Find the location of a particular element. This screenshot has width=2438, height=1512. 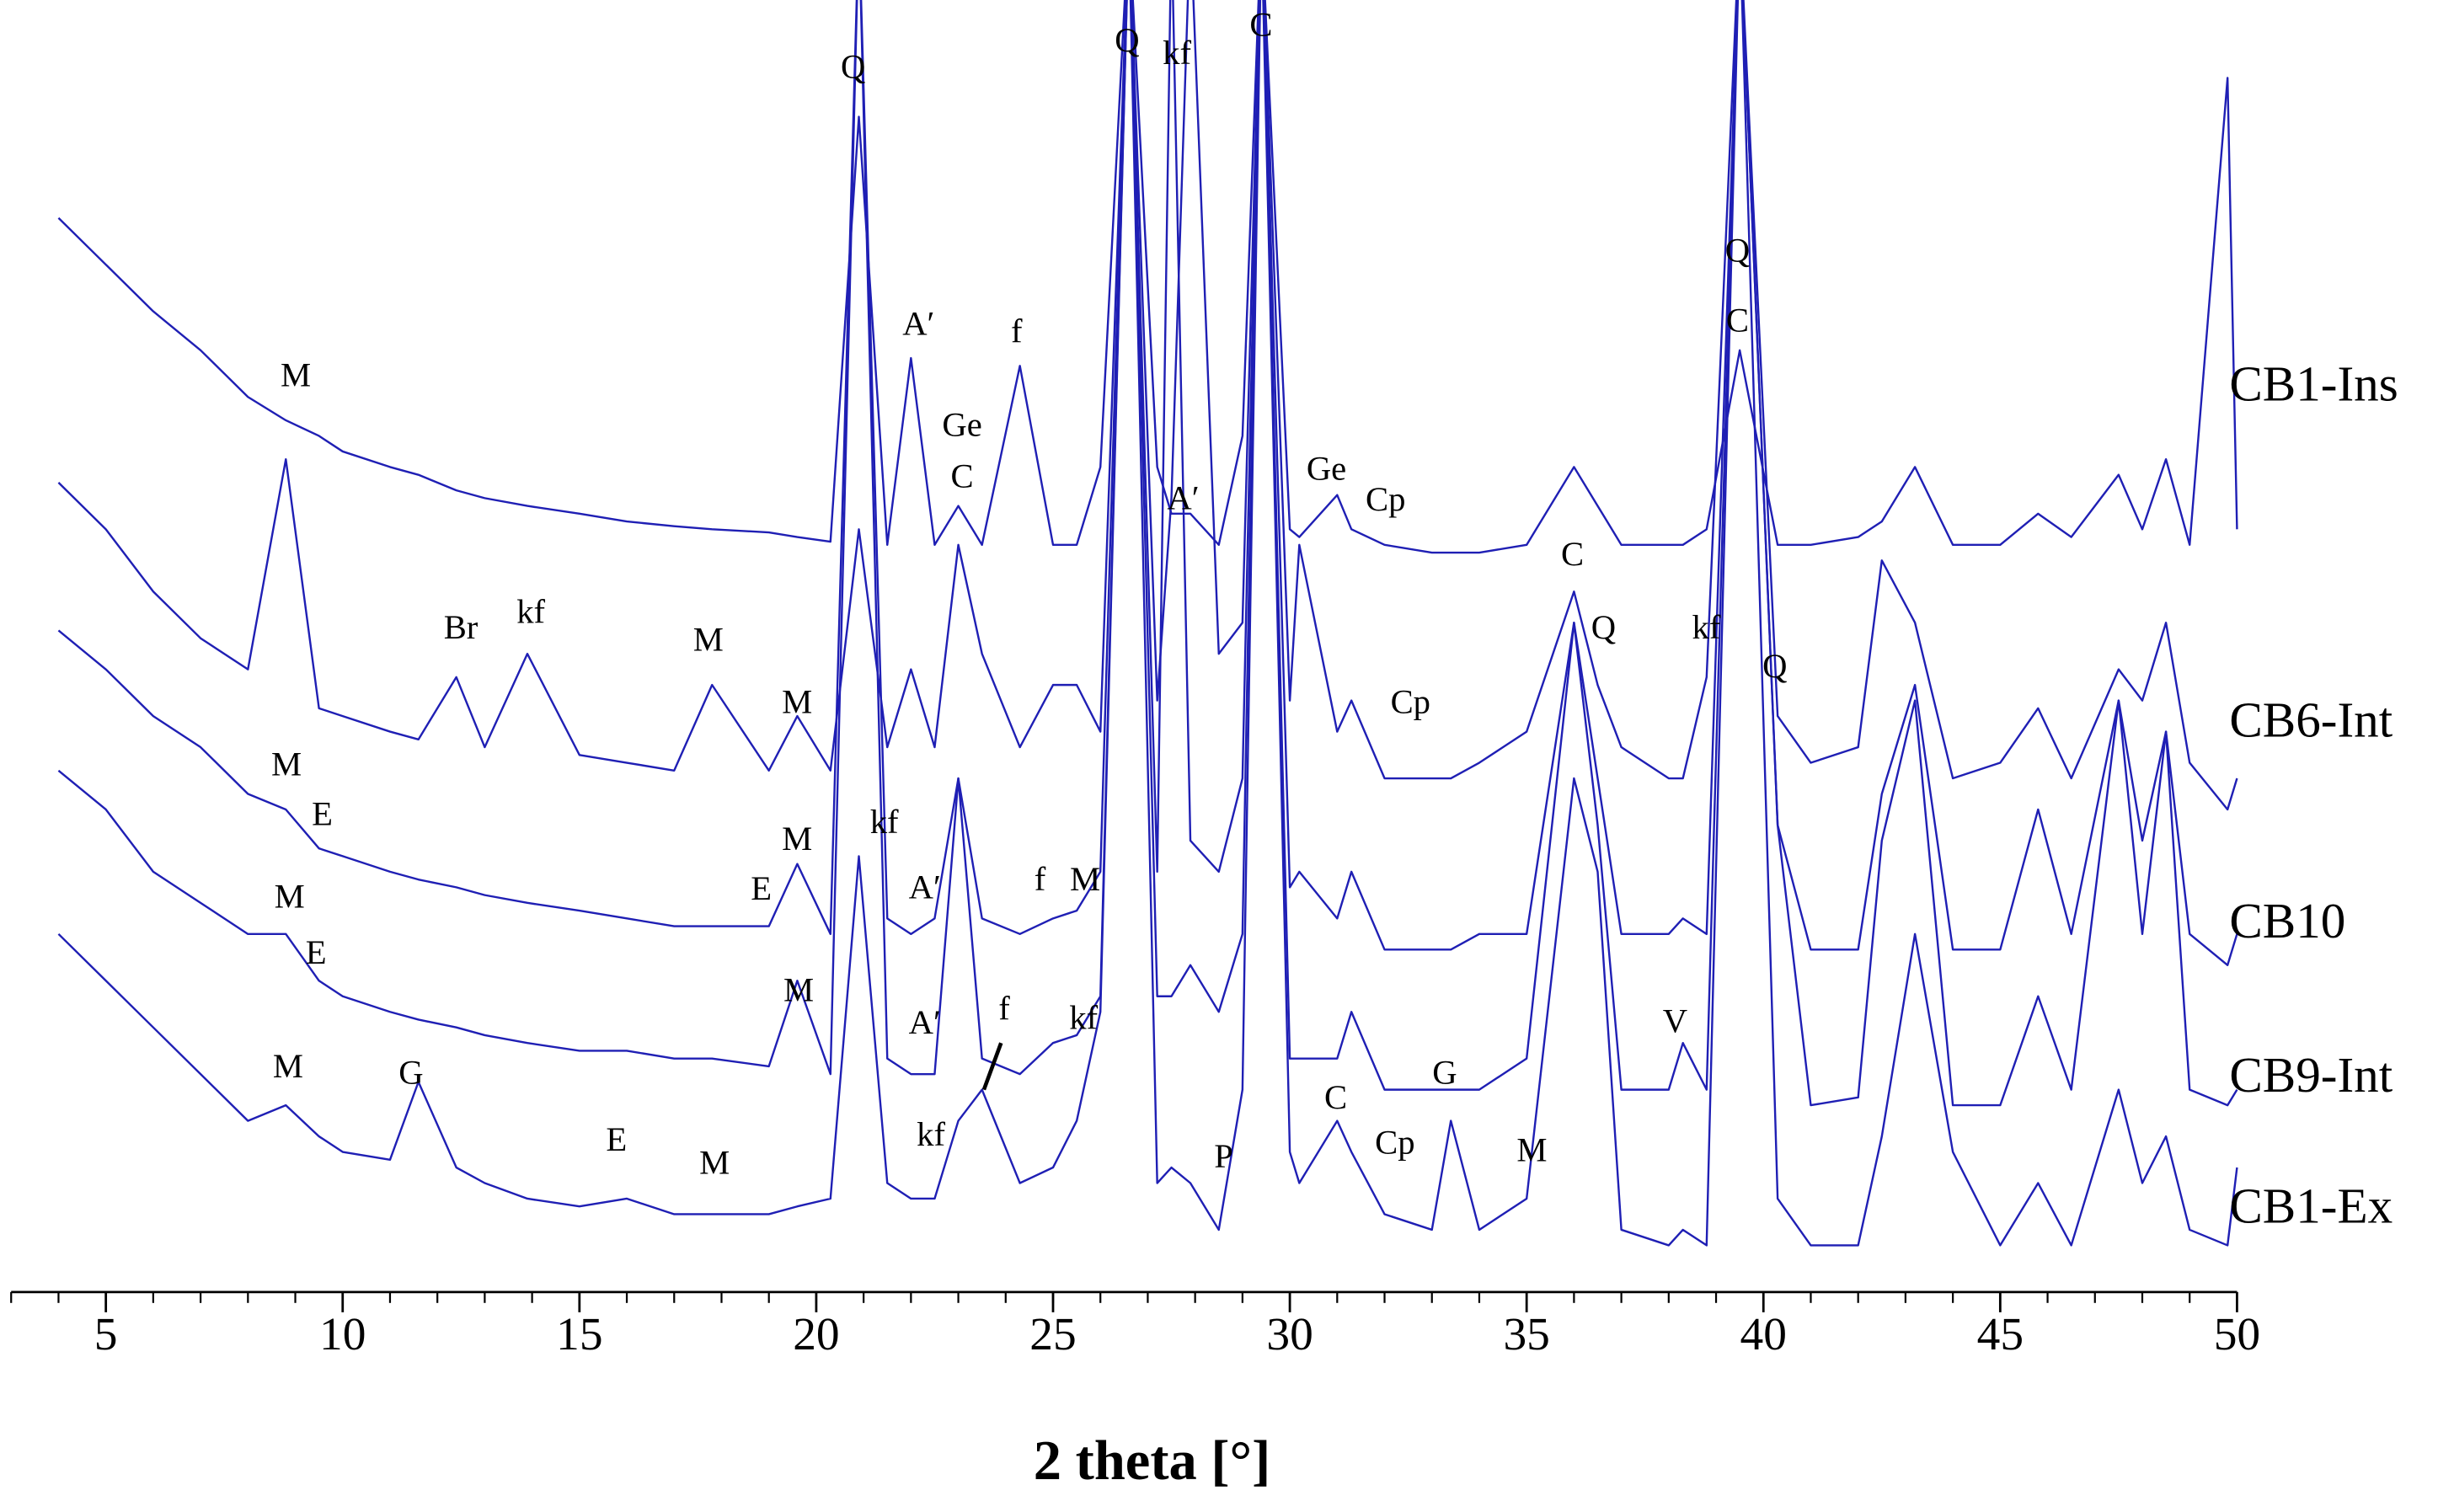

x-axis-label: 2 theta [°] is located at coordinates (1152, 1461).